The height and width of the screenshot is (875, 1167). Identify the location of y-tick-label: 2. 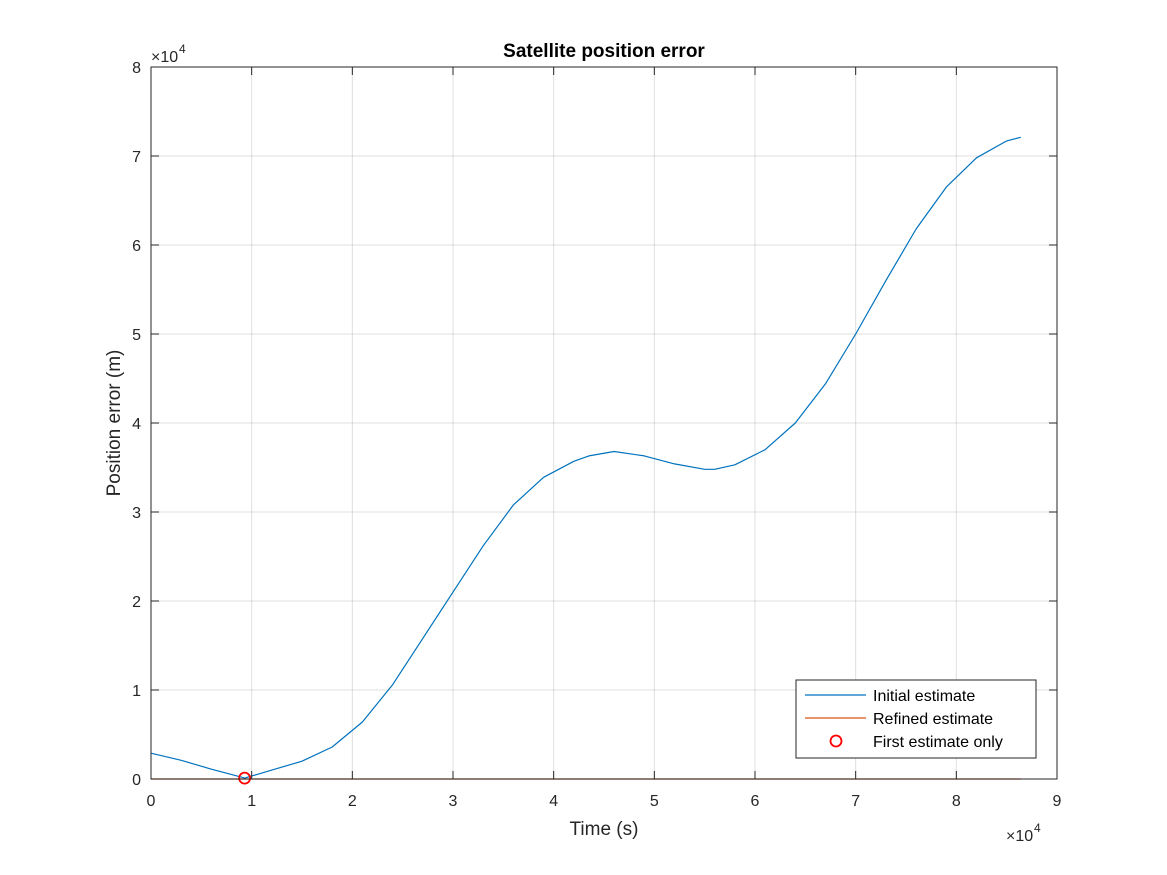
(136, 602).